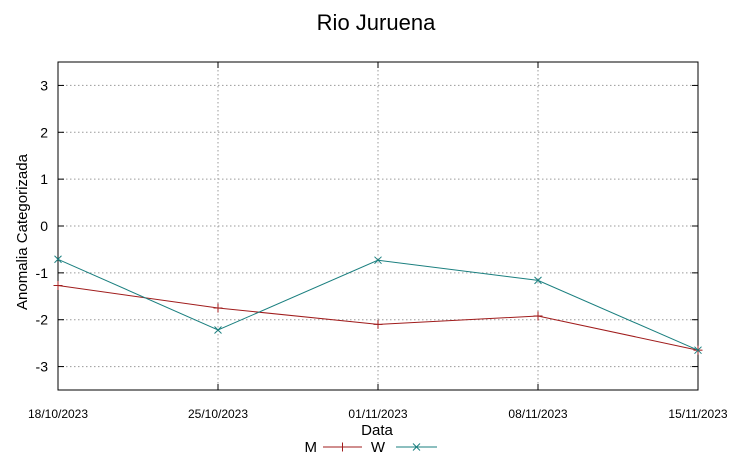 The height and width of the screenshot is (459, 753). I want to click on legend-label: W, so click(378, 447).